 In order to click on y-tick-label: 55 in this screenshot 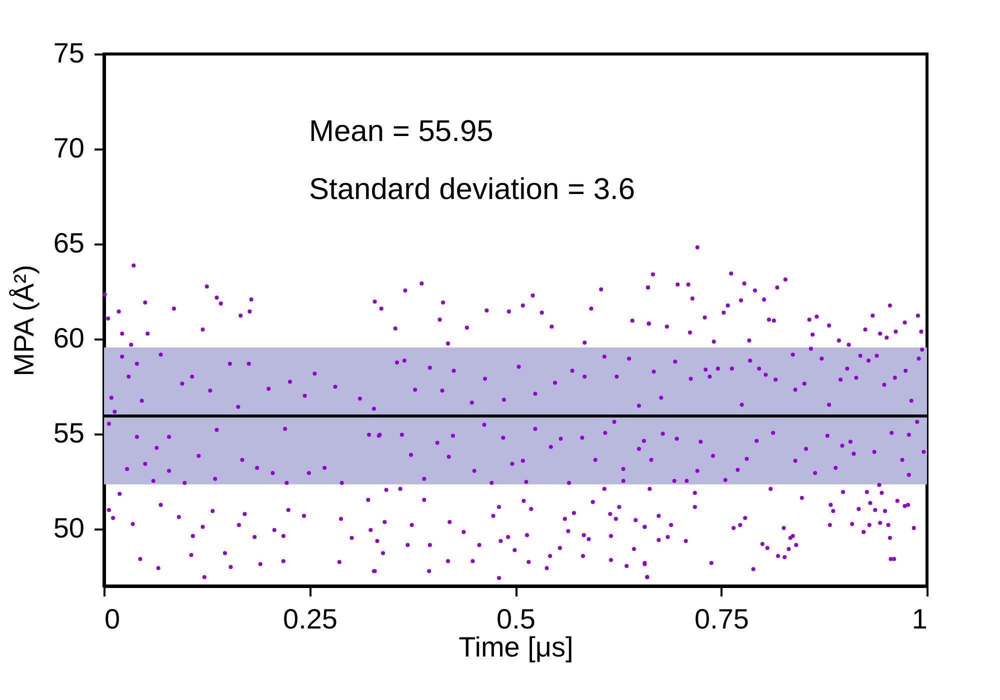, I will do `click(68, 433)`.